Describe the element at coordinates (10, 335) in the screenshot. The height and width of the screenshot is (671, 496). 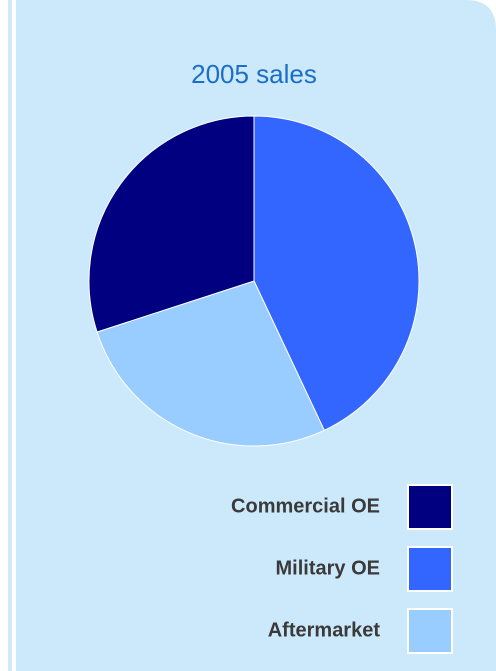
I see `left-border` at that location.